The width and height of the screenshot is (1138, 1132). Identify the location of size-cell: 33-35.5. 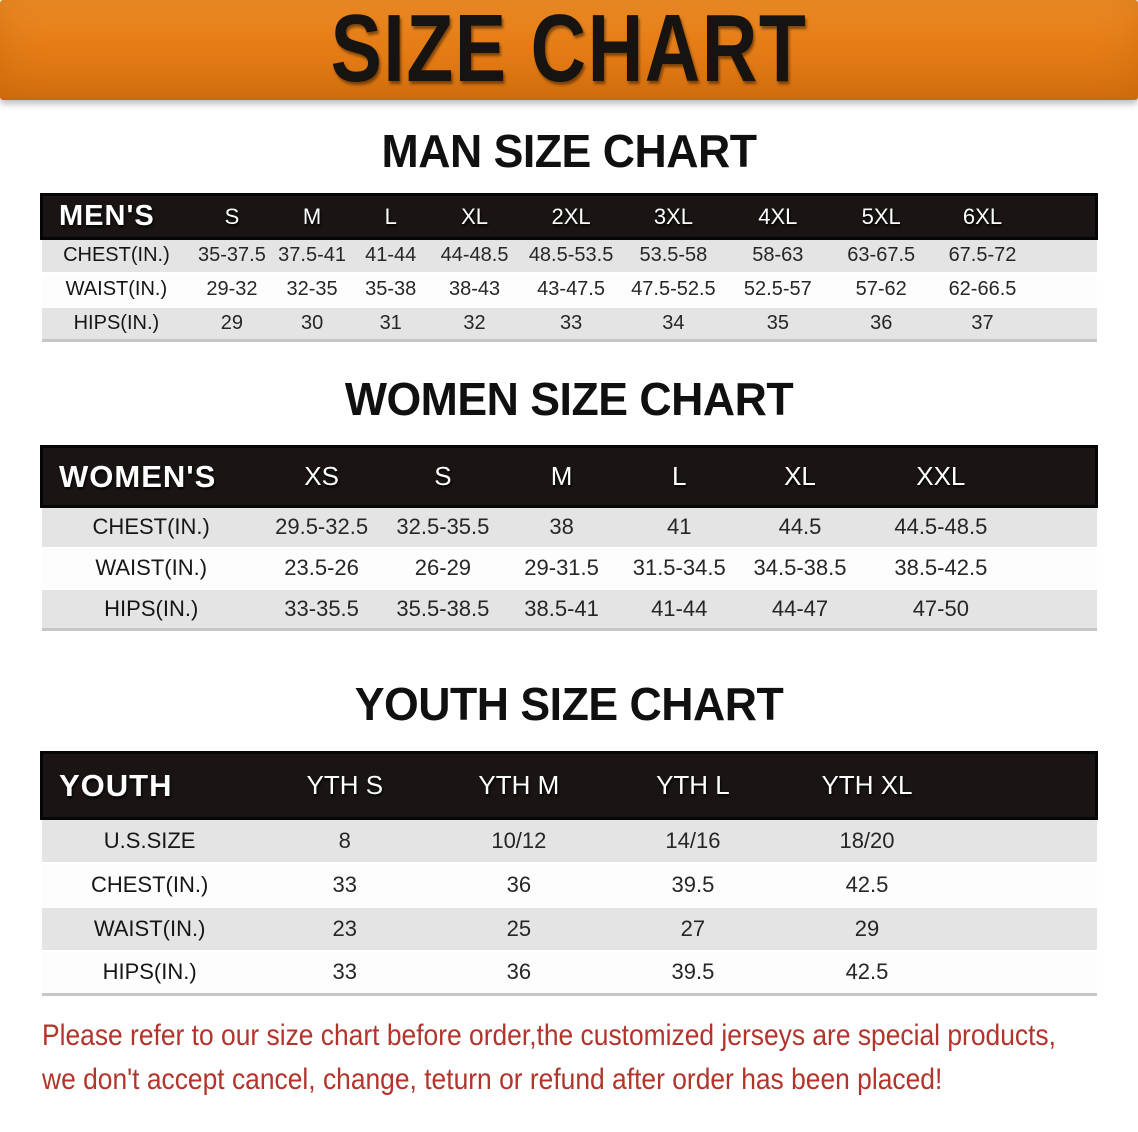
(321, 608).